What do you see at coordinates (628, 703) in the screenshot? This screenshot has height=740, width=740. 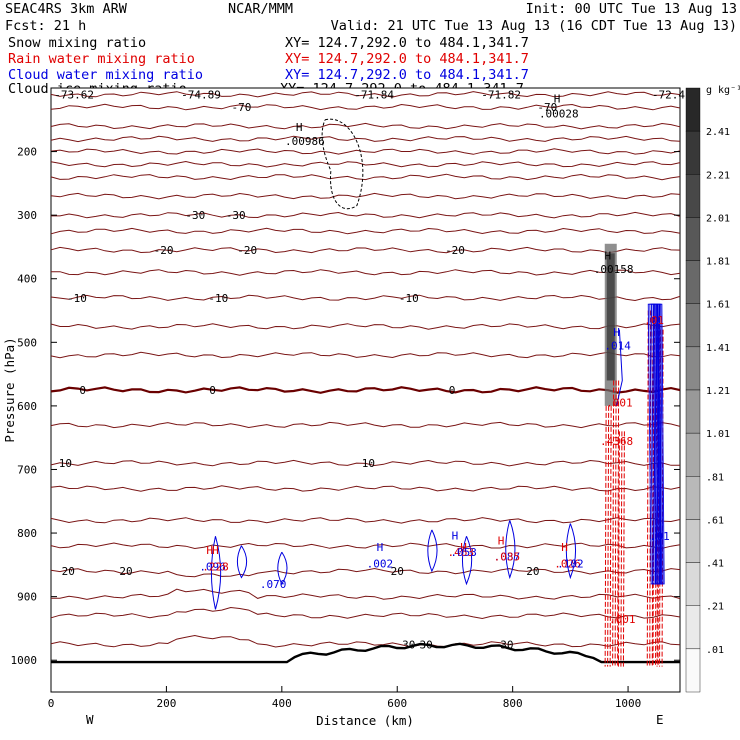 I see `x-tick-label: 1000` at bounding box center [628, 703].